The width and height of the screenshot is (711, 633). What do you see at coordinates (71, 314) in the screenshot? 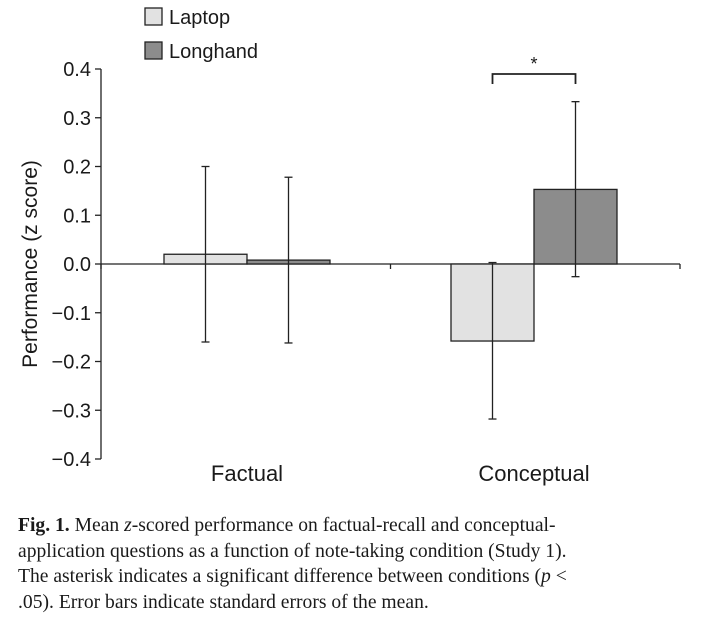
I see `y-tick-label: −0.1` at bounding box center [71, 314].